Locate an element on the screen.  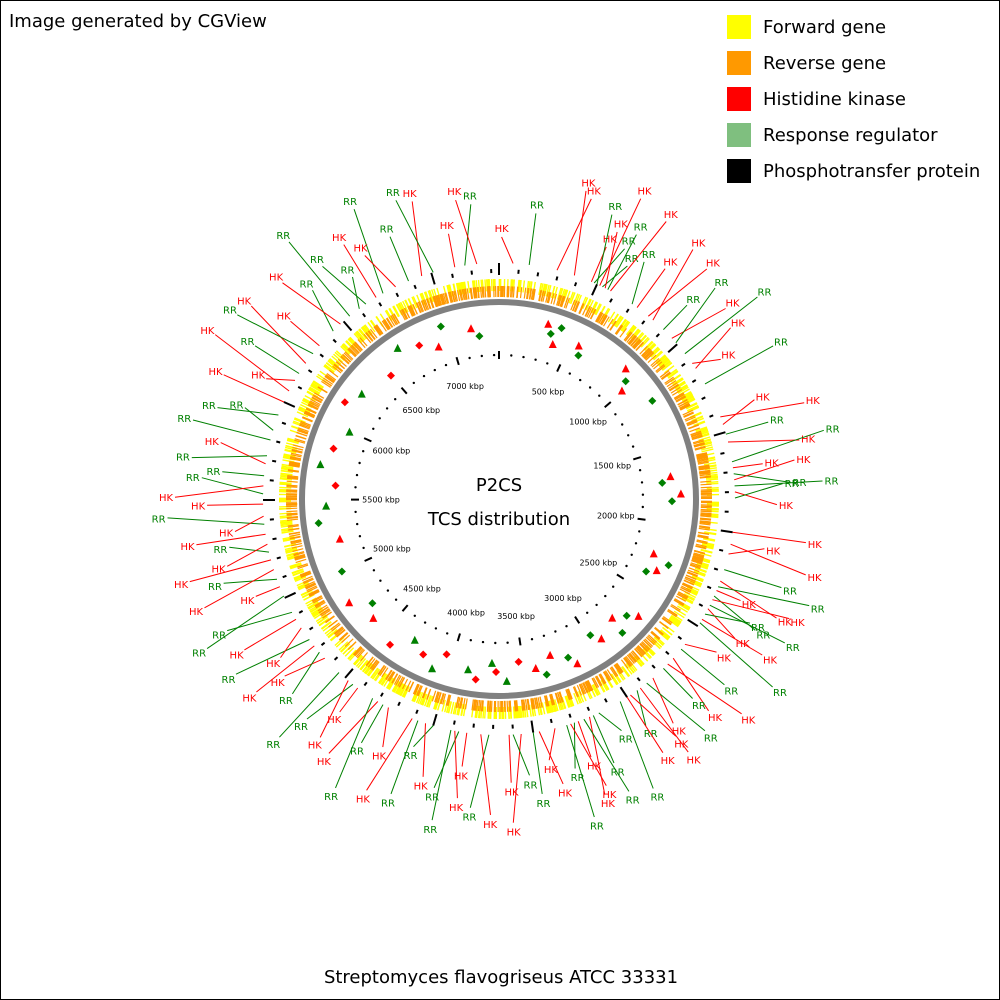
tick-label: 4000 kbp is located at coordinates (466, 612).